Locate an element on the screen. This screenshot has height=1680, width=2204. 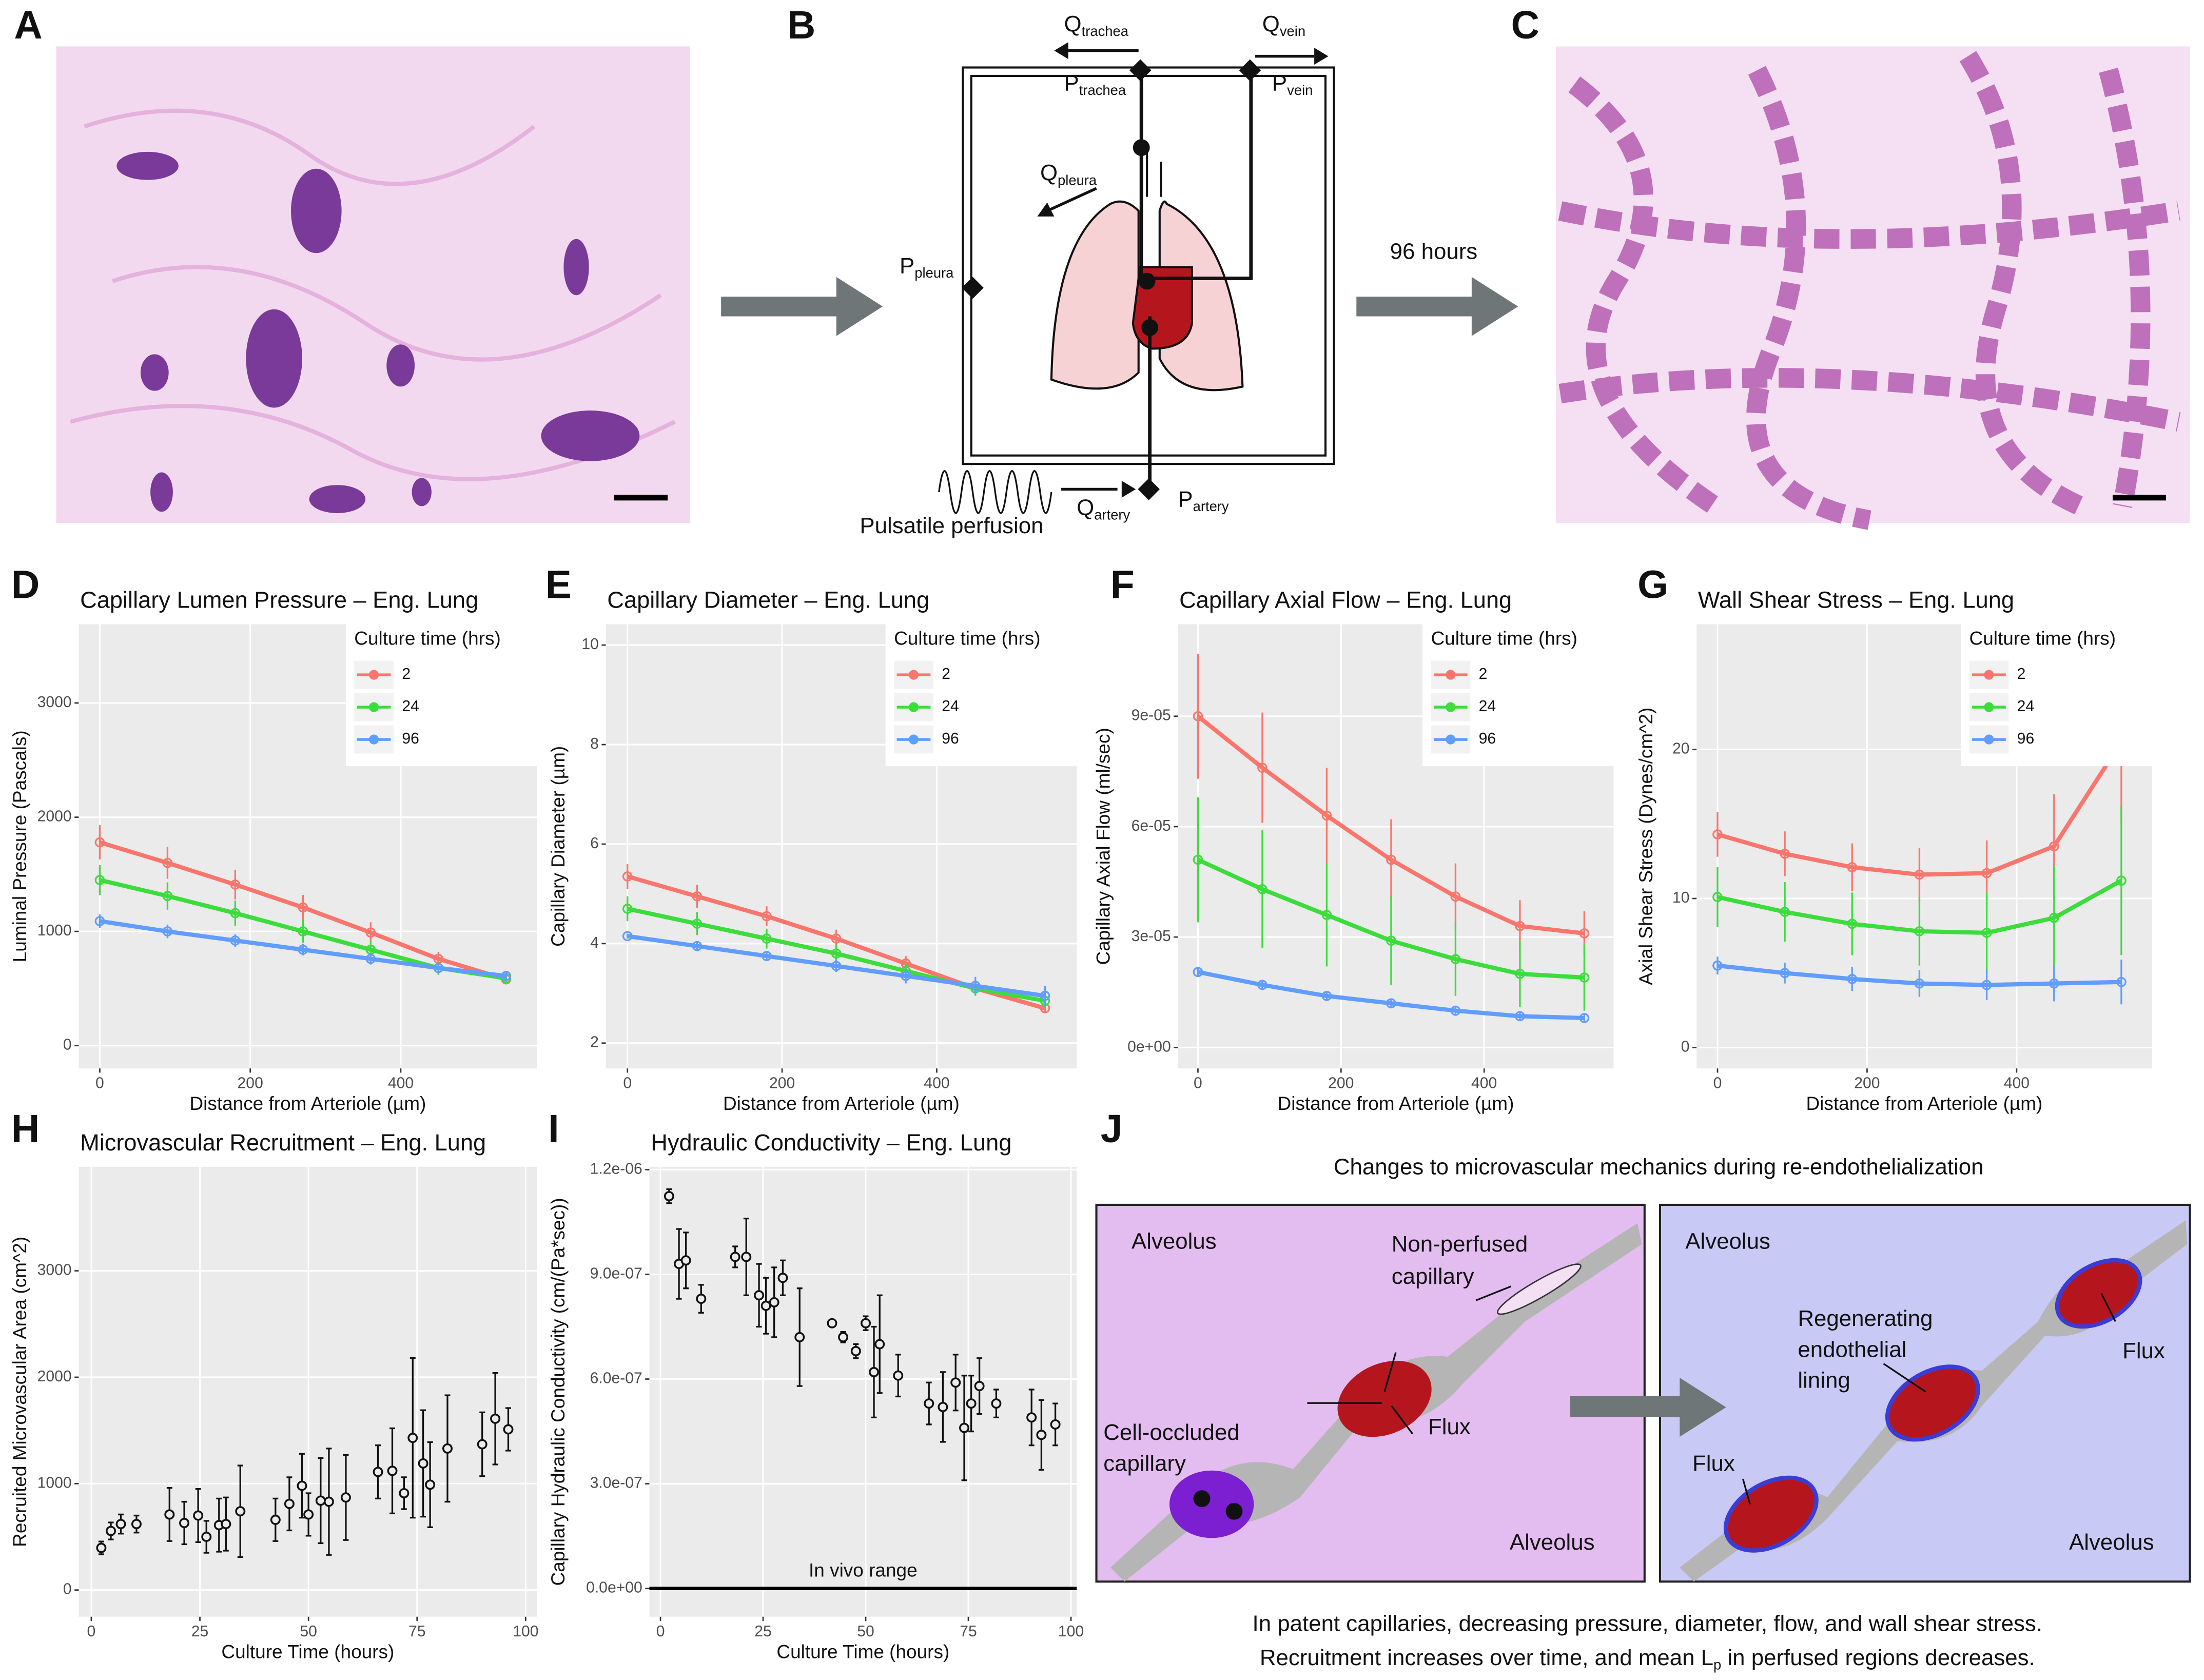
y-tick-label: 8 is located at coordinates (594, 743).